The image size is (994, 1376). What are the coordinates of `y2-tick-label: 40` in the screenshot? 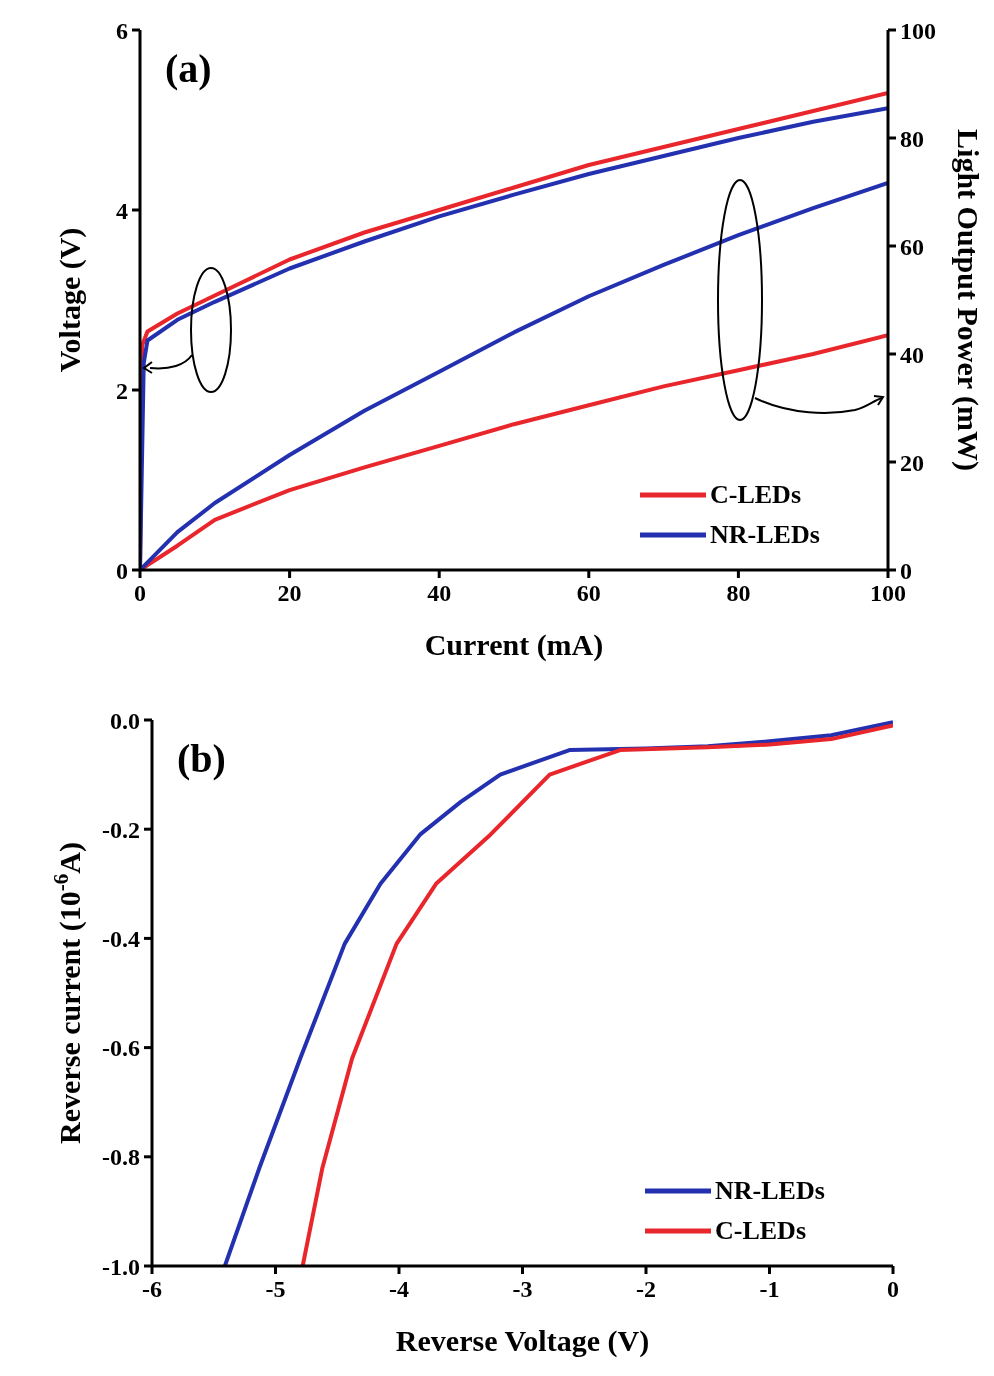 It's located at (912, 354).